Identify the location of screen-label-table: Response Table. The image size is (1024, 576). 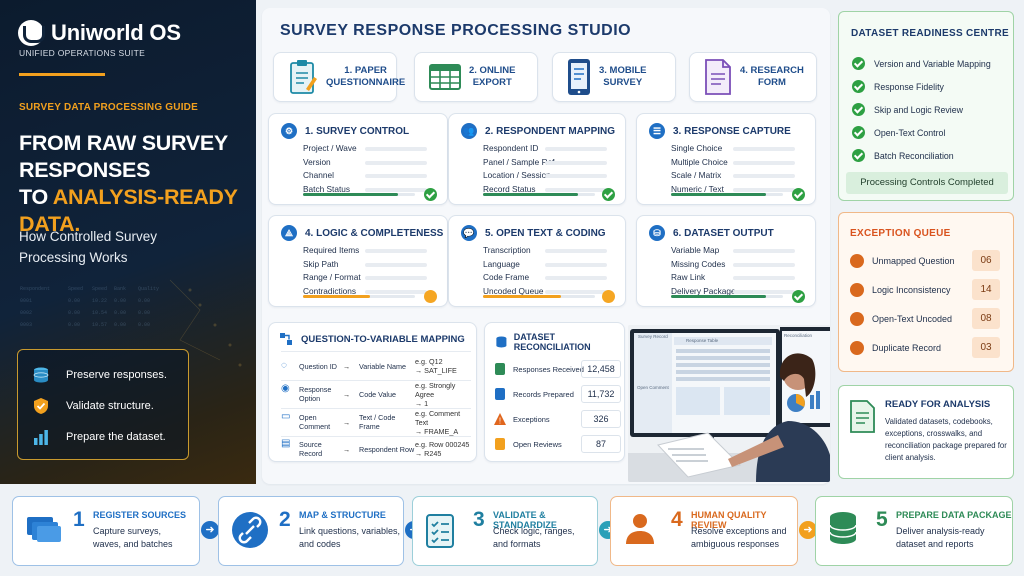
(702, 340).